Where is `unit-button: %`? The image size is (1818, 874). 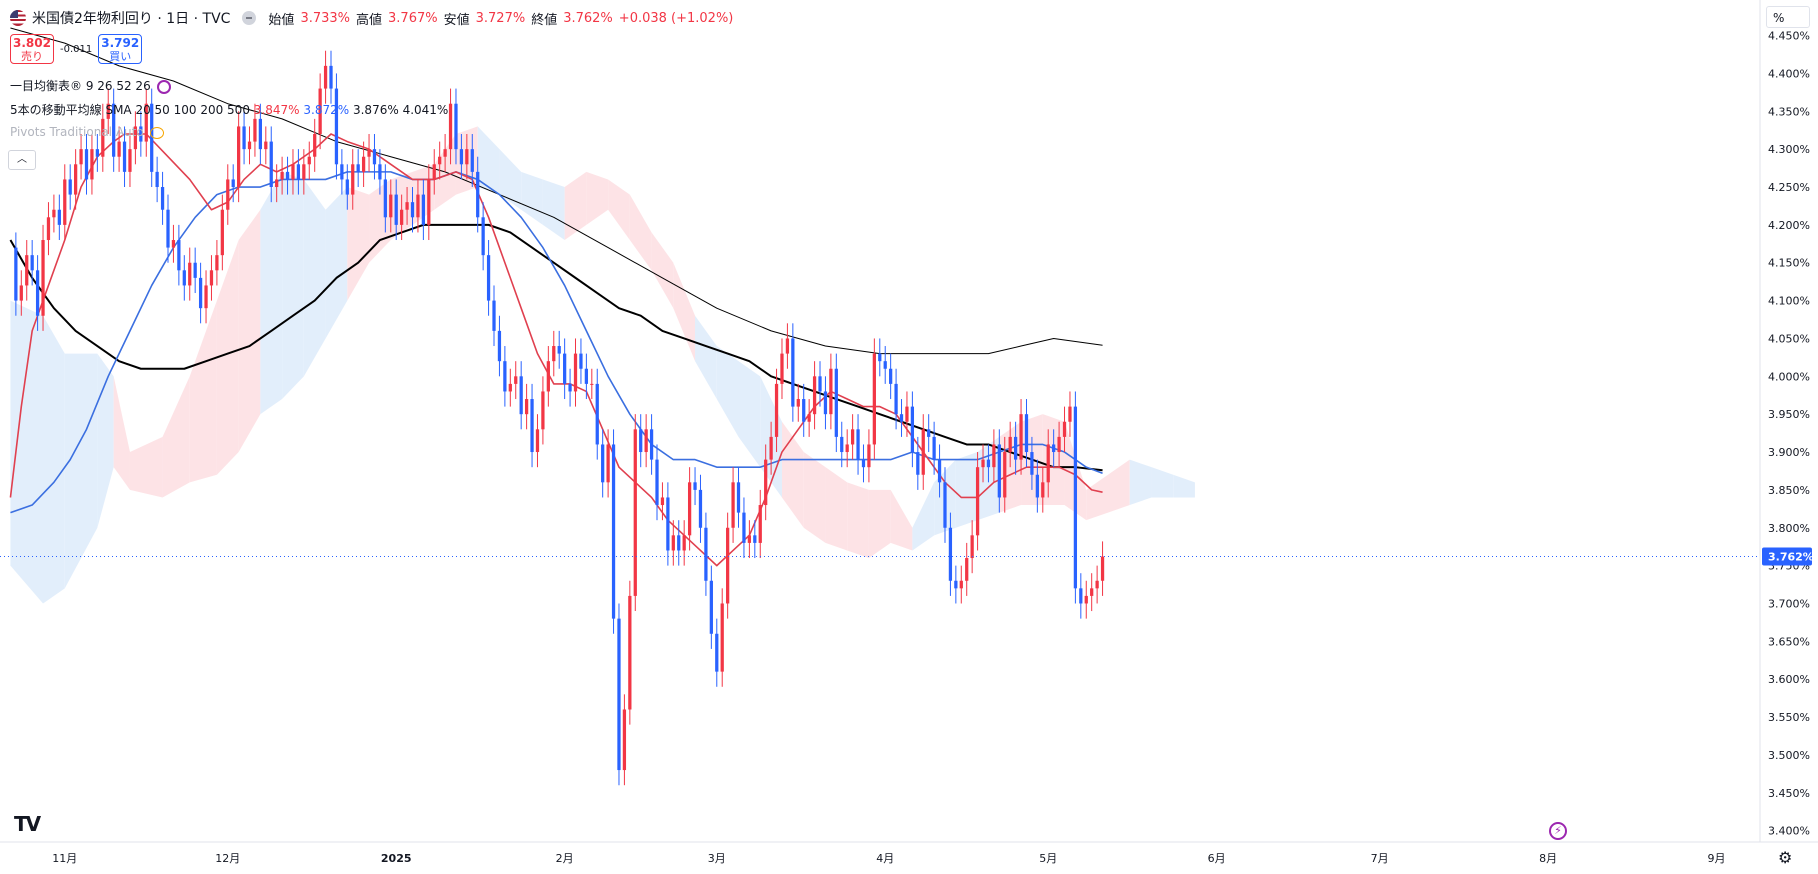
unit-button: % is located at coordinates (1788, 17).